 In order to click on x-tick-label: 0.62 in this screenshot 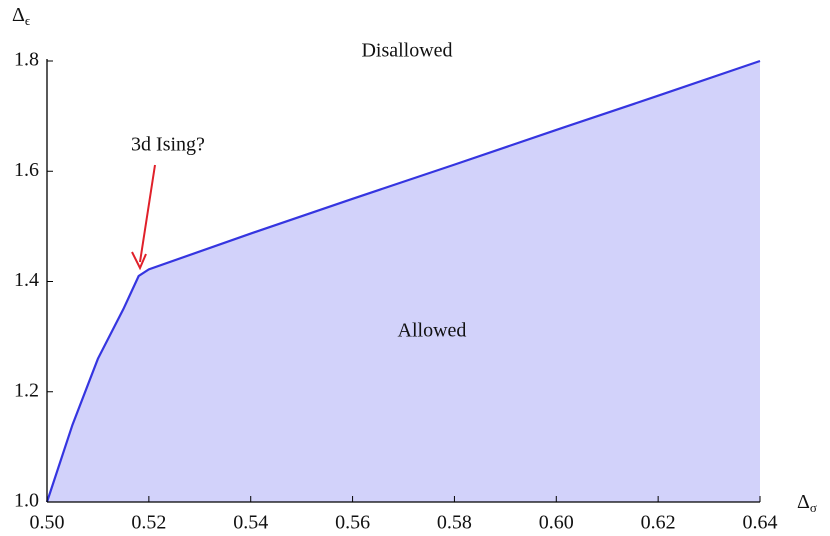, I will do `click(658, 523)`.